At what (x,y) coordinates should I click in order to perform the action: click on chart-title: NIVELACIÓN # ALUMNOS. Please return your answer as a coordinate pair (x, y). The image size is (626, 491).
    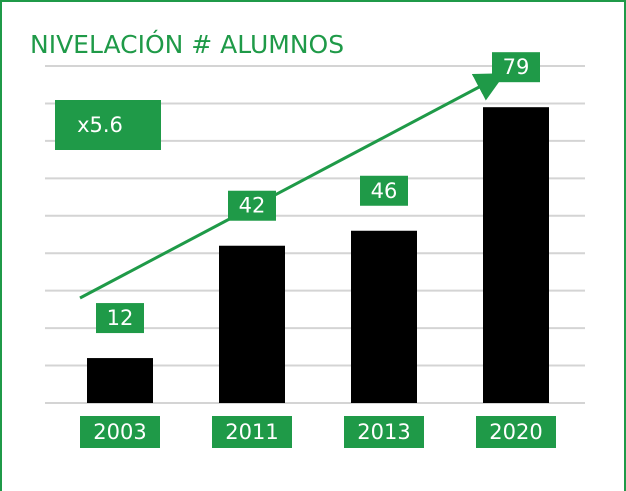
    Looking at the image, I should click on (187, 44).